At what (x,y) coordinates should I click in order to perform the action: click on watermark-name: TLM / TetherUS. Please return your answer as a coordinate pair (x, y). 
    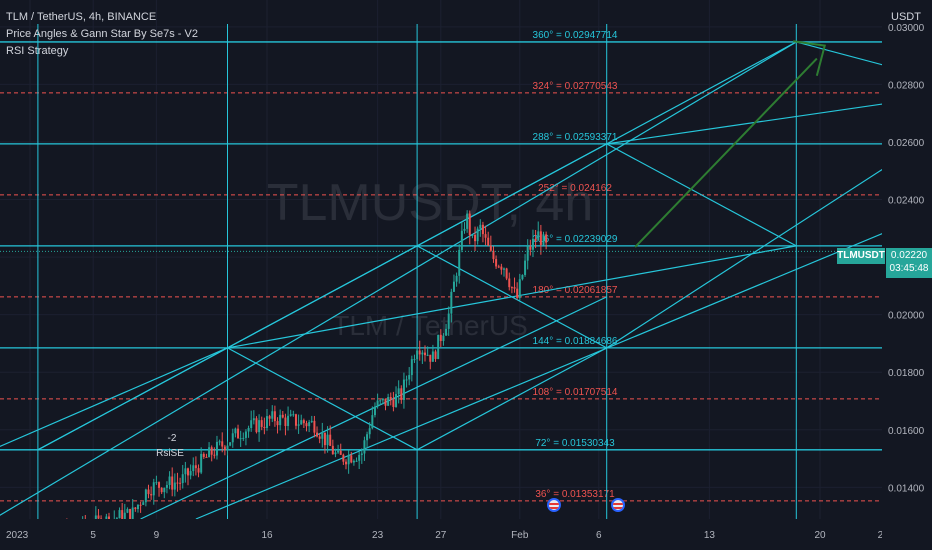
    Looking at the image, I should click on (430, 325).